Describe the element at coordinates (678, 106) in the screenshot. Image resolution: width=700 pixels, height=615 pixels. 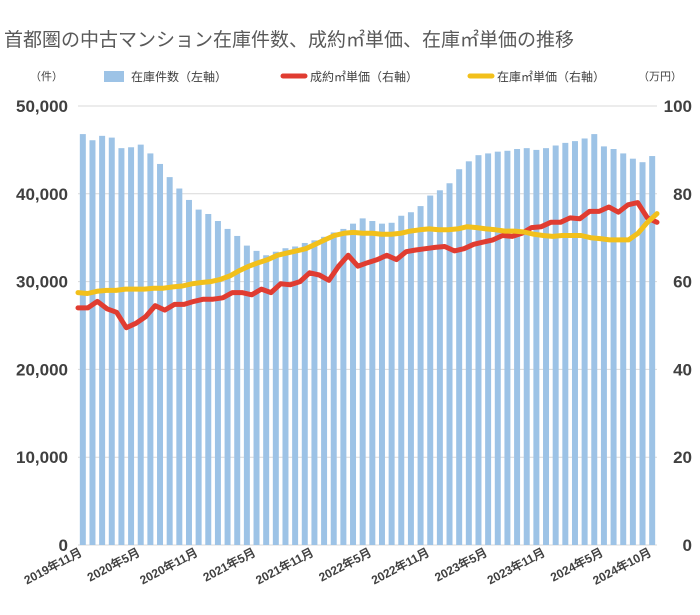
I see `right-tick-label: 100` at that location.